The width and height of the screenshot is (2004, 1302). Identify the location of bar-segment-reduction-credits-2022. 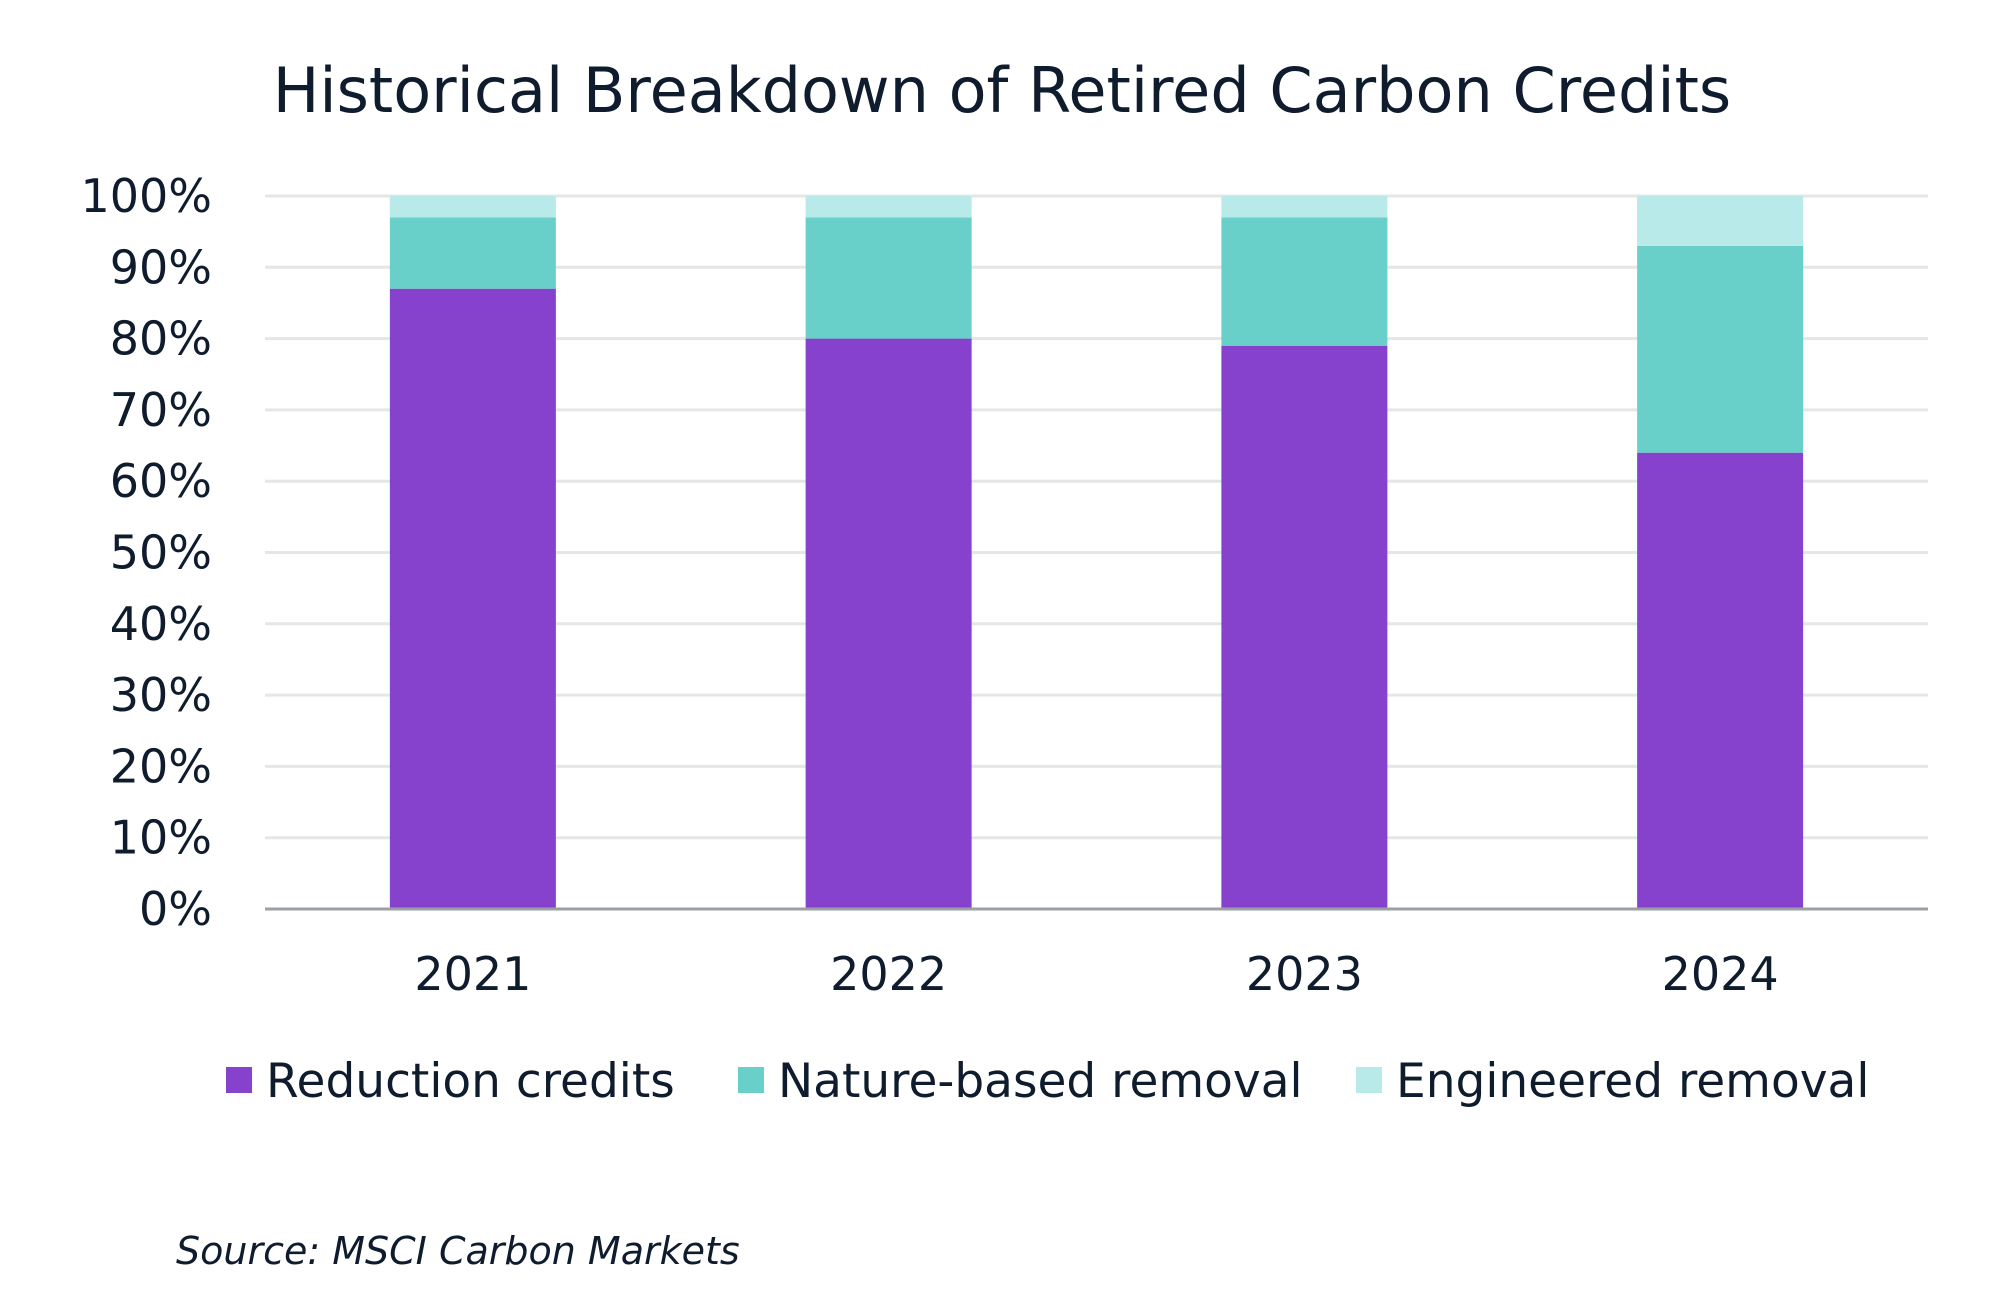
(888, 624).